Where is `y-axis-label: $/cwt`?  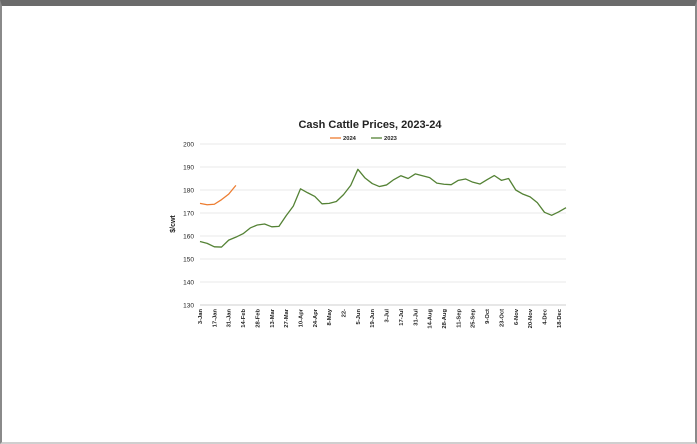
y-axis-label: $/cwt is located at coordinates (173, 224).